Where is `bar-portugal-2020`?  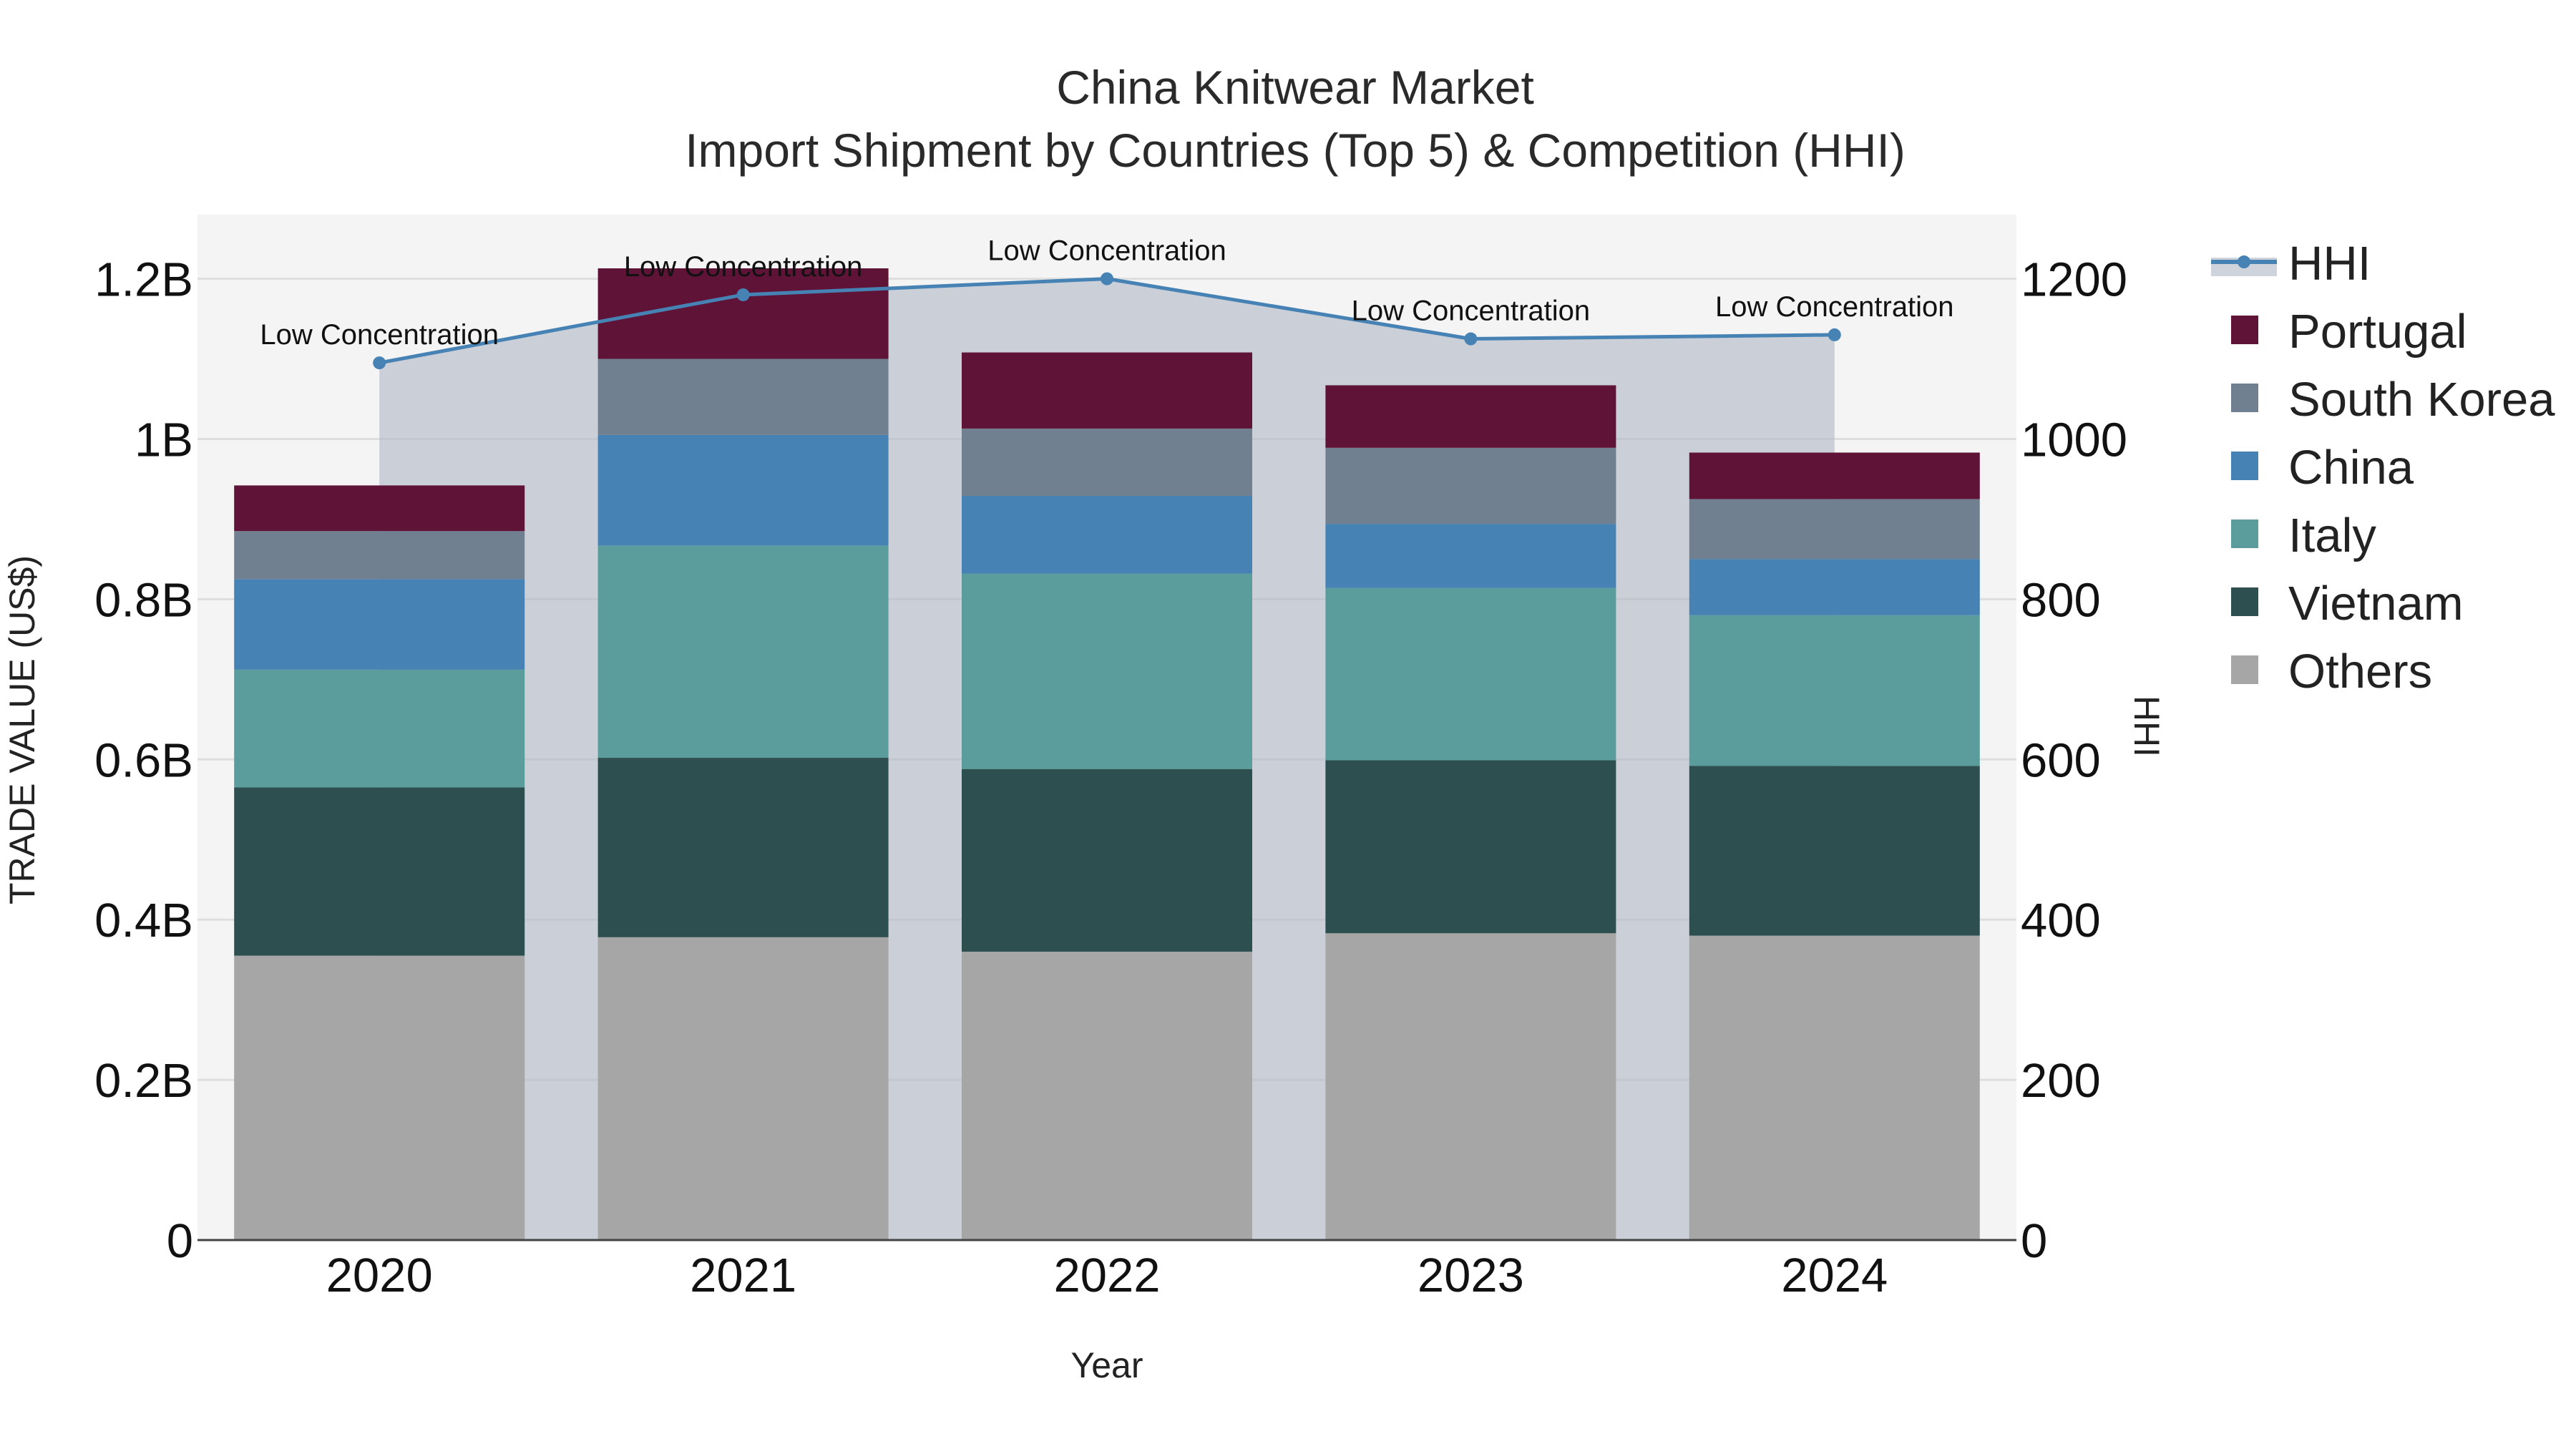 bar-portugal-2020 is located at coordinates (379, 508).